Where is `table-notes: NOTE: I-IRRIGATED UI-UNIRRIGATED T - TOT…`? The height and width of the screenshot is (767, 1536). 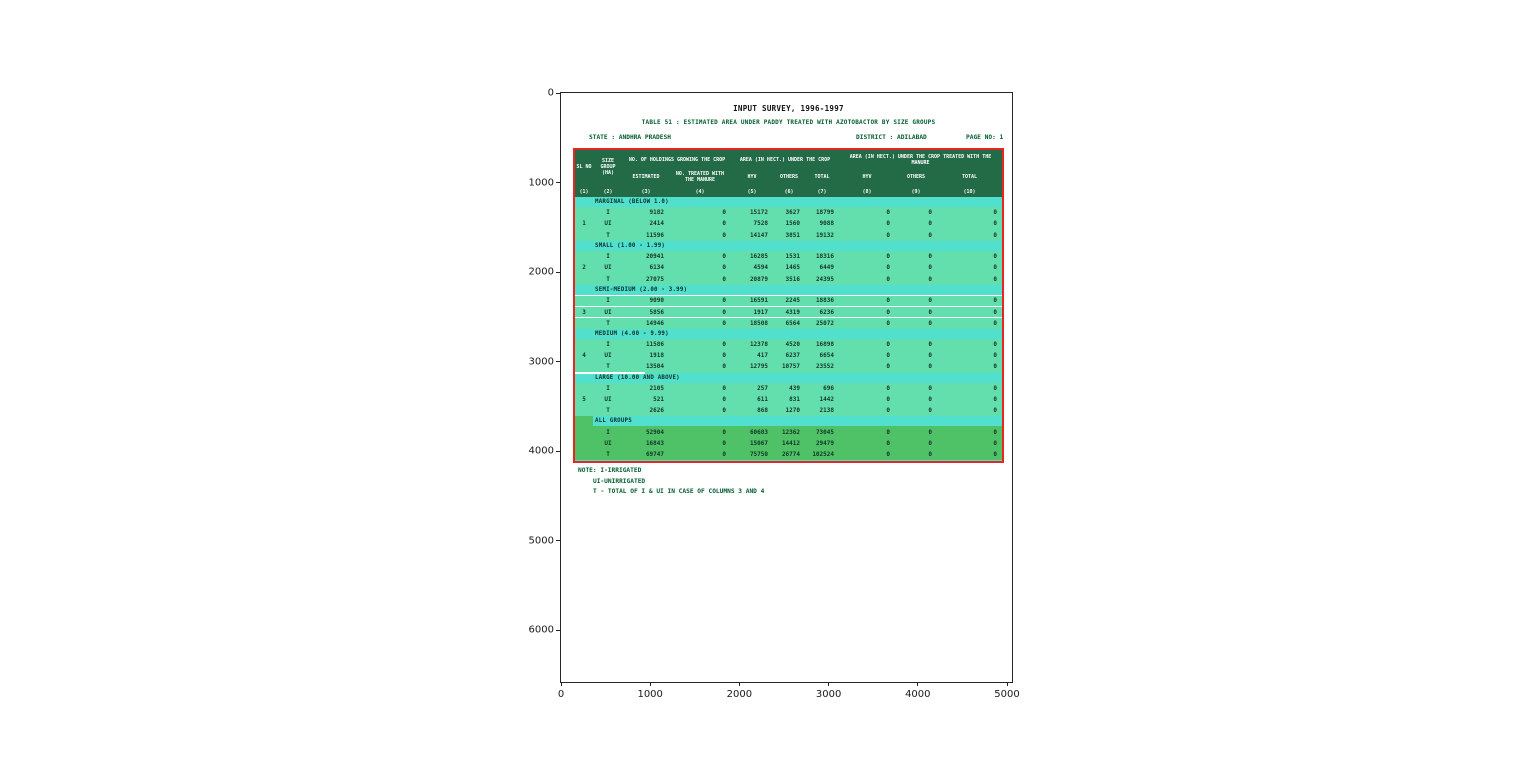
table-notes: NOTE: I-IRRIGATED UI-UNIRRIGATED T - TOT… is located at coordinates (786, 482).